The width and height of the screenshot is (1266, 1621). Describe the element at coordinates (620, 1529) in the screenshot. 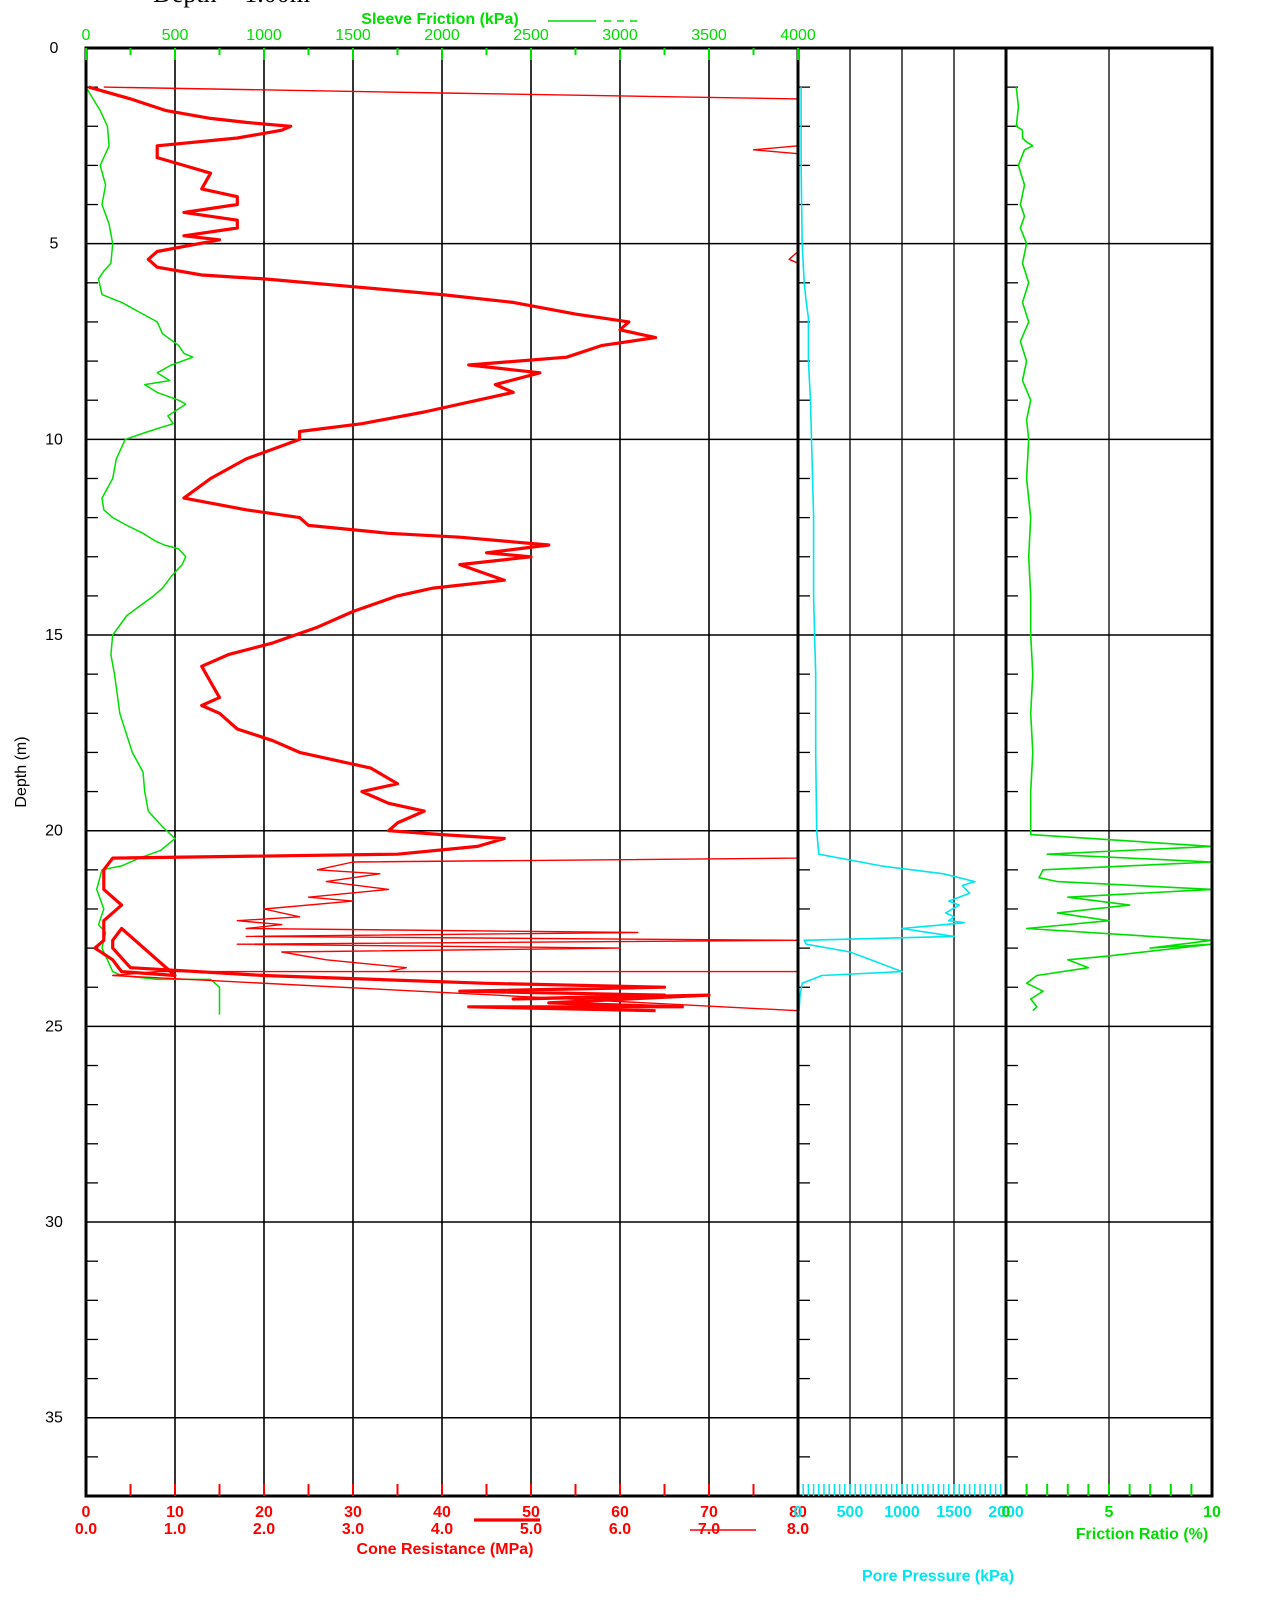

I see `cone-resistance-fine-tick-label: 6.0` at that location.